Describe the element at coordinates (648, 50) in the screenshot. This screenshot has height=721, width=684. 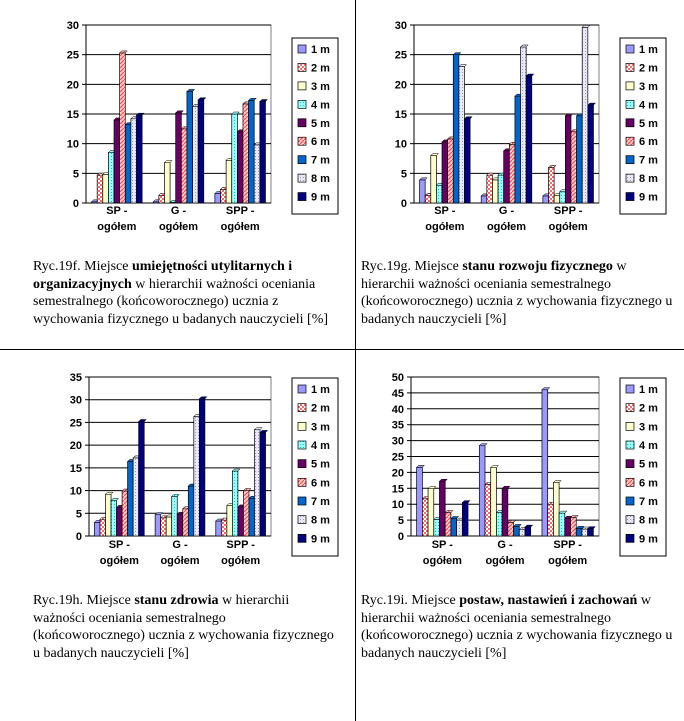
I see `legend-label: 1 m` at that location.